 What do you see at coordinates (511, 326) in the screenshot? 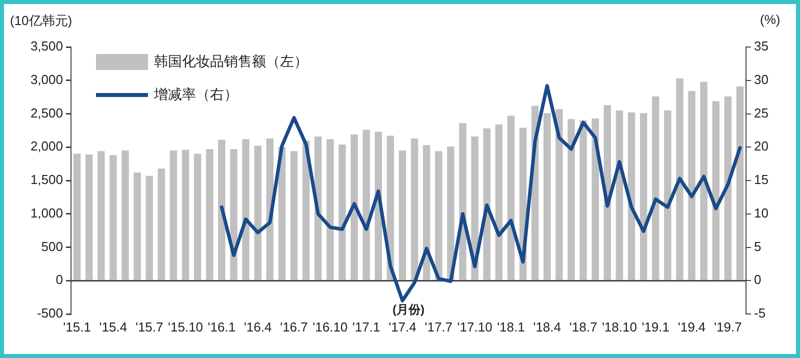
I see `x-tick-label: '18.1` at bounding box center [511, 326].